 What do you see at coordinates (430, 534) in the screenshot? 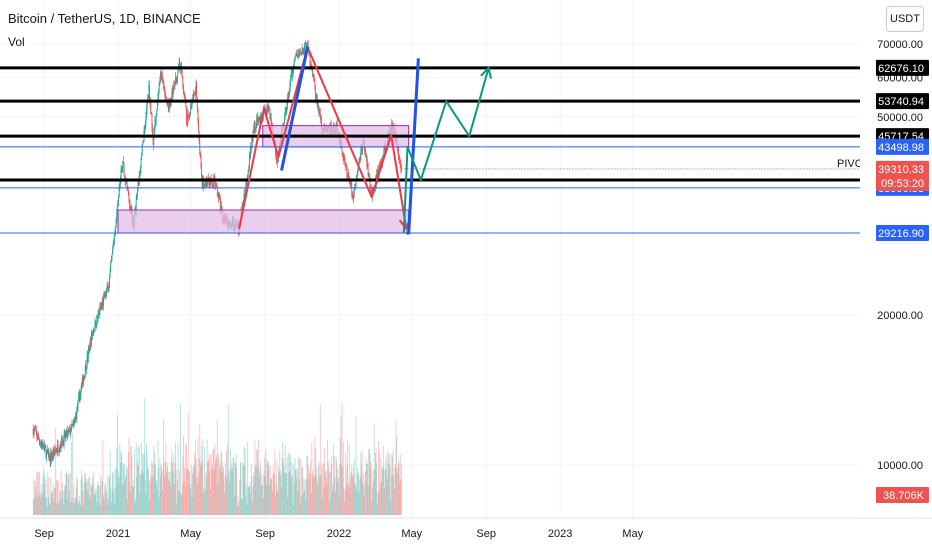
I see `time-axis-panel` at bounding box center [430, 534].